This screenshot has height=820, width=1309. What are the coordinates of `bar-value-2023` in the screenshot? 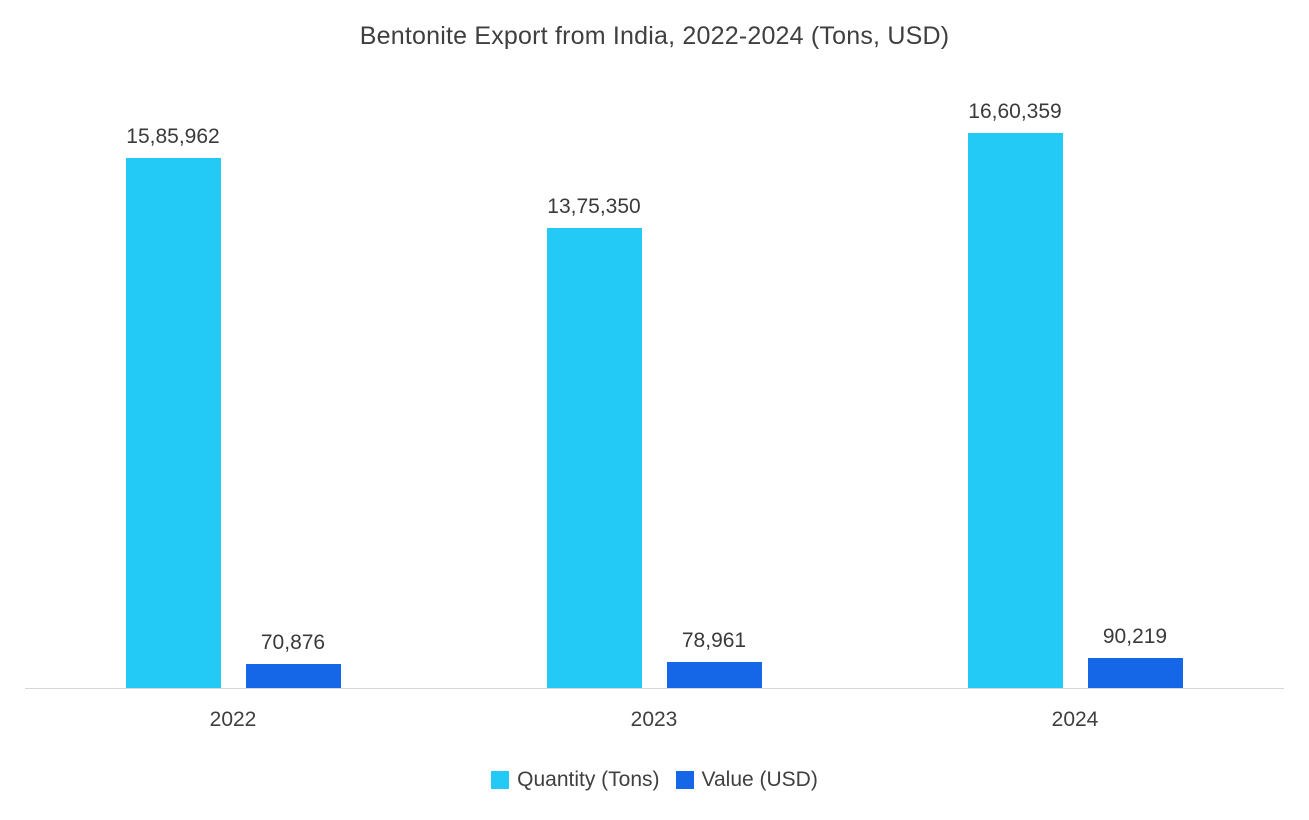 It's located at (714, 674).